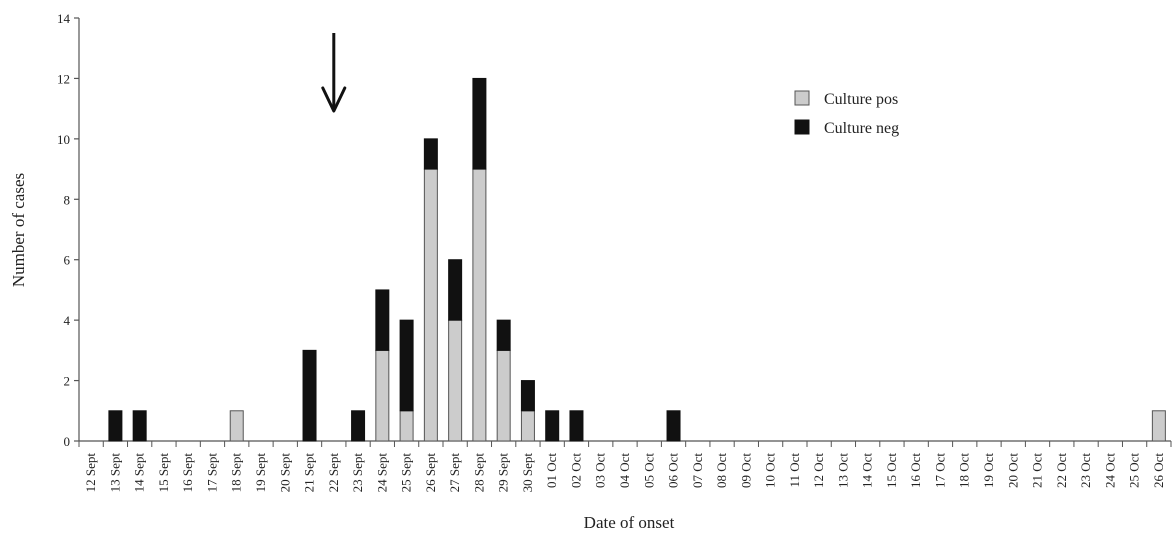 This screenshot has height=535, width=1174. What do you see at coordinates (503, 335) in the screenshot?
I see `bar-culture-neg-29-sept` at bounding box center [503, 335].